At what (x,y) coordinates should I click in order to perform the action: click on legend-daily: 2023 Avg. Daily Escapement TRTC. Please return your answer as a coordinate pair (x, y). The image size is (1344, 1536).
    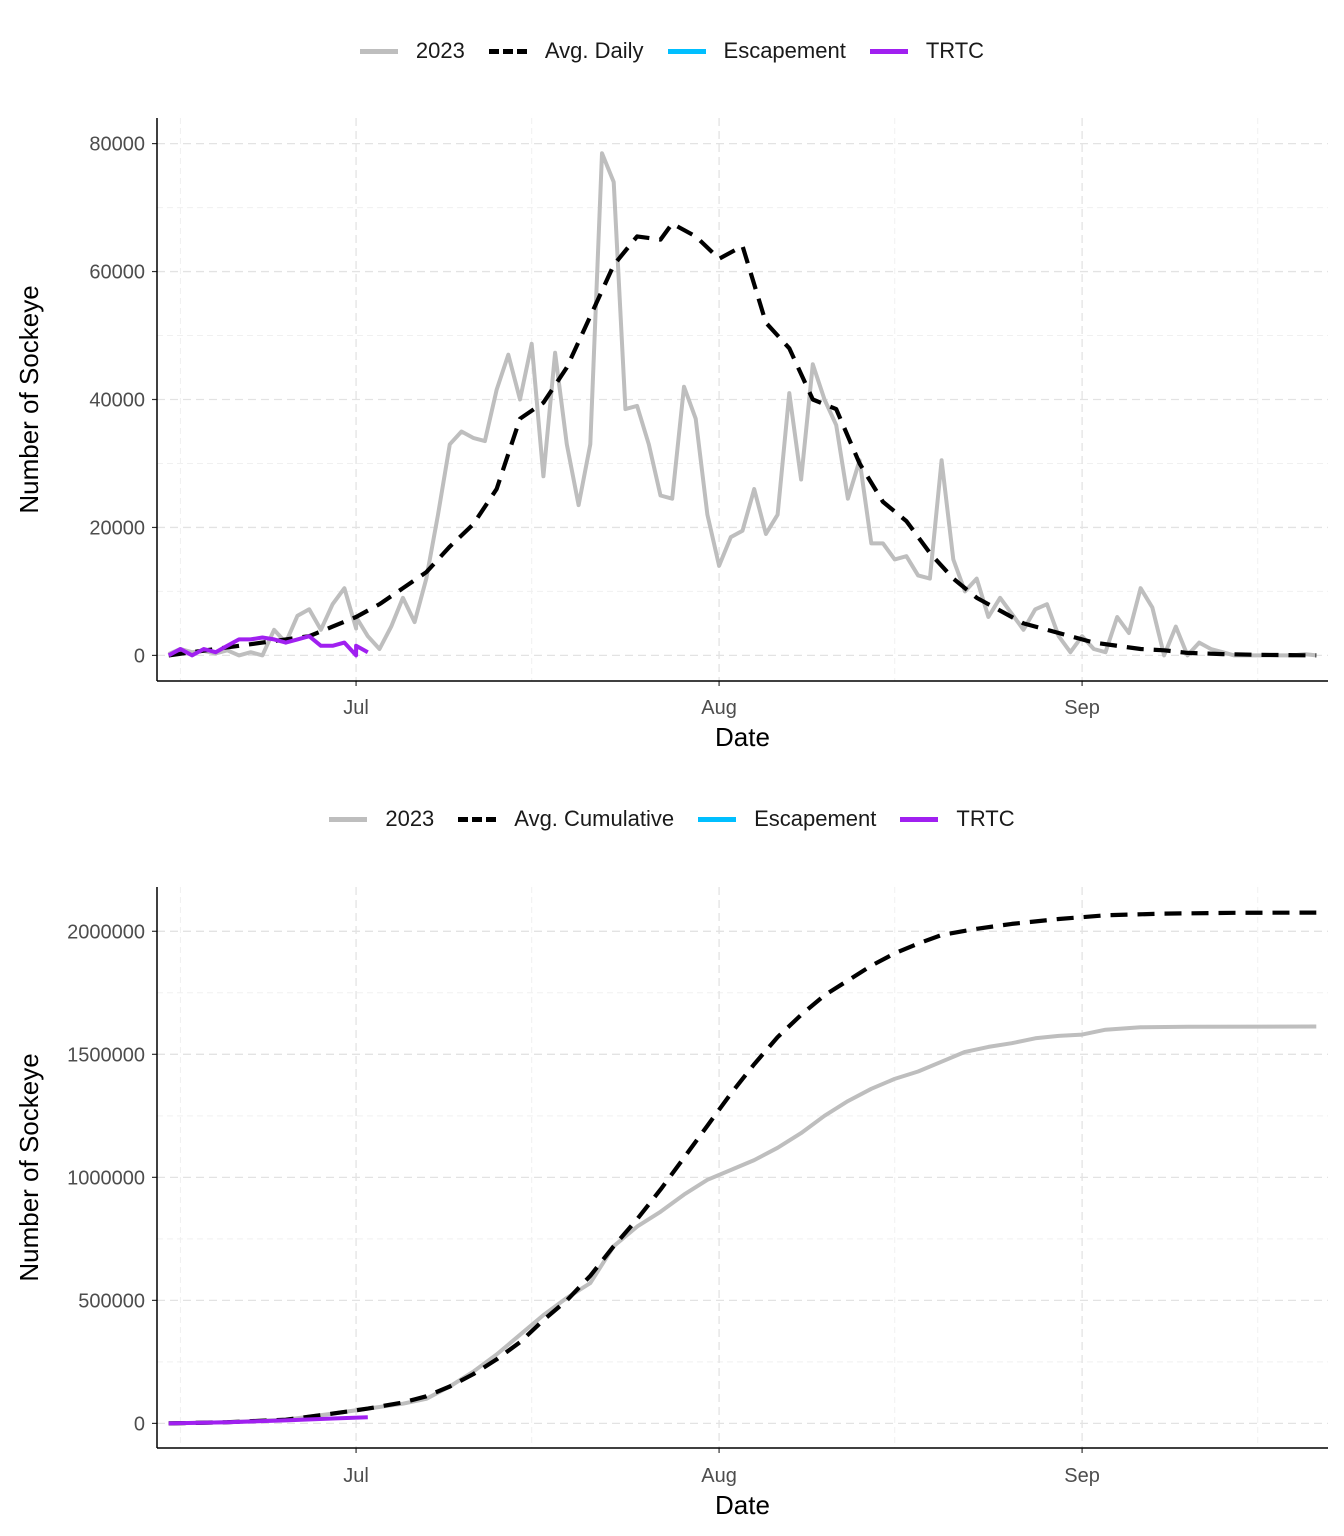
    Looking at the image, I should click on (672, 51).